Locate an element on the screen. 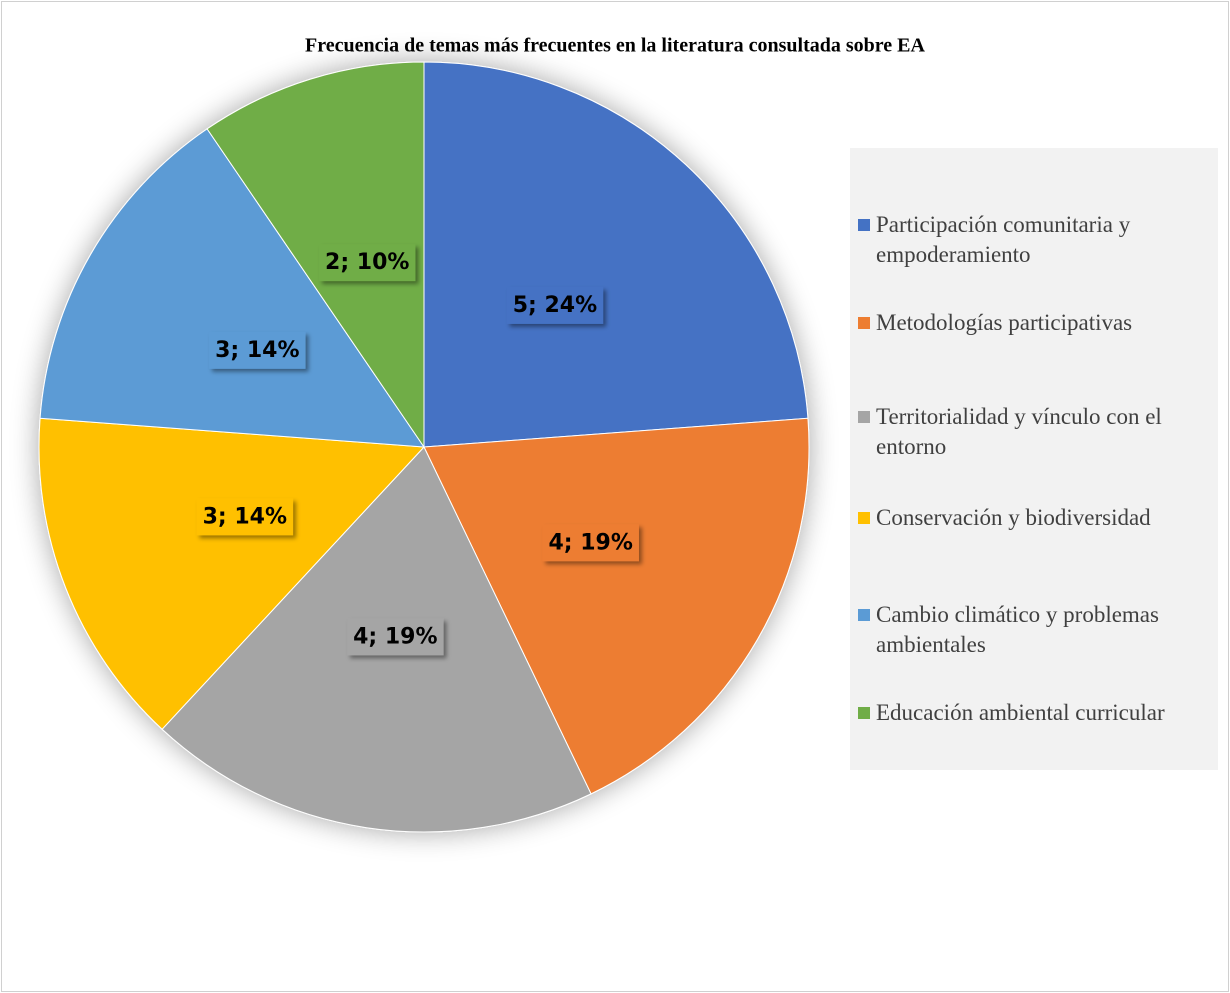 Image resolution: width=1230 pixels, height=993 pixels. data-label: 2; 10% is located at coordinates (367, 262).